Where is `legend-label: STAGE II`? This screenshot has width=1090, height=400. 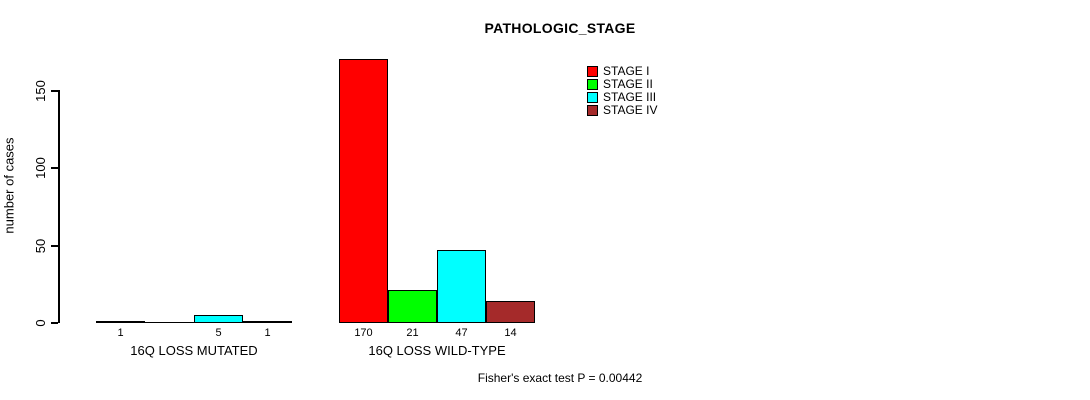
legend-label: STAGE II is located at coordinates (628, 84).